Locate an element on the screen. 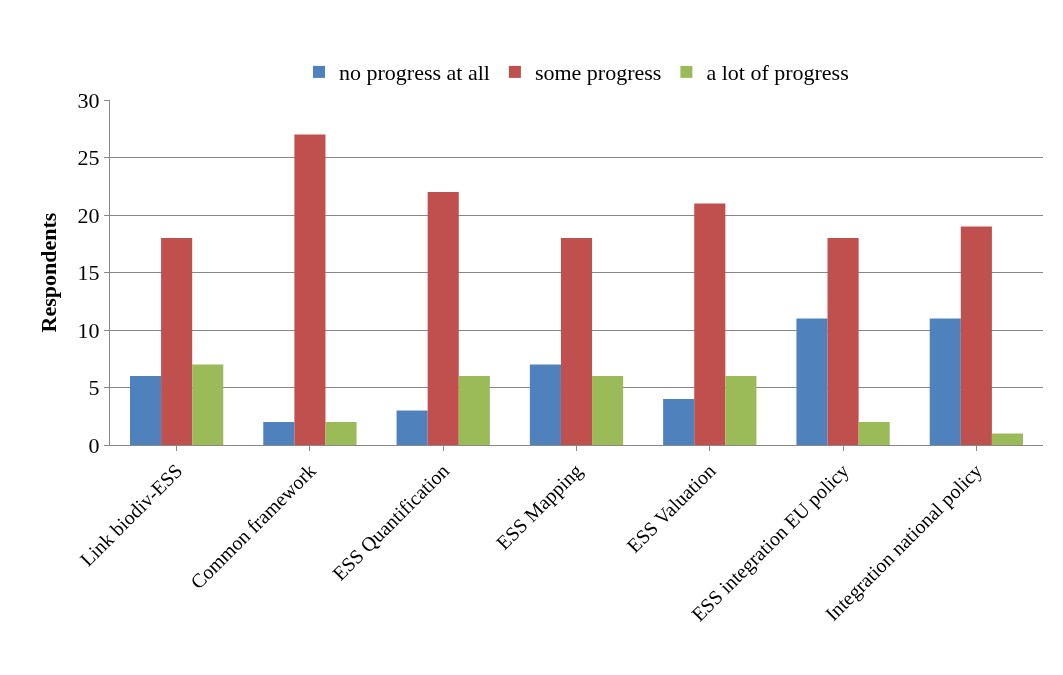 The width and height of the screenshot is (1063, 675). y-tick-label: 15 is located at coordinates (88, 273).